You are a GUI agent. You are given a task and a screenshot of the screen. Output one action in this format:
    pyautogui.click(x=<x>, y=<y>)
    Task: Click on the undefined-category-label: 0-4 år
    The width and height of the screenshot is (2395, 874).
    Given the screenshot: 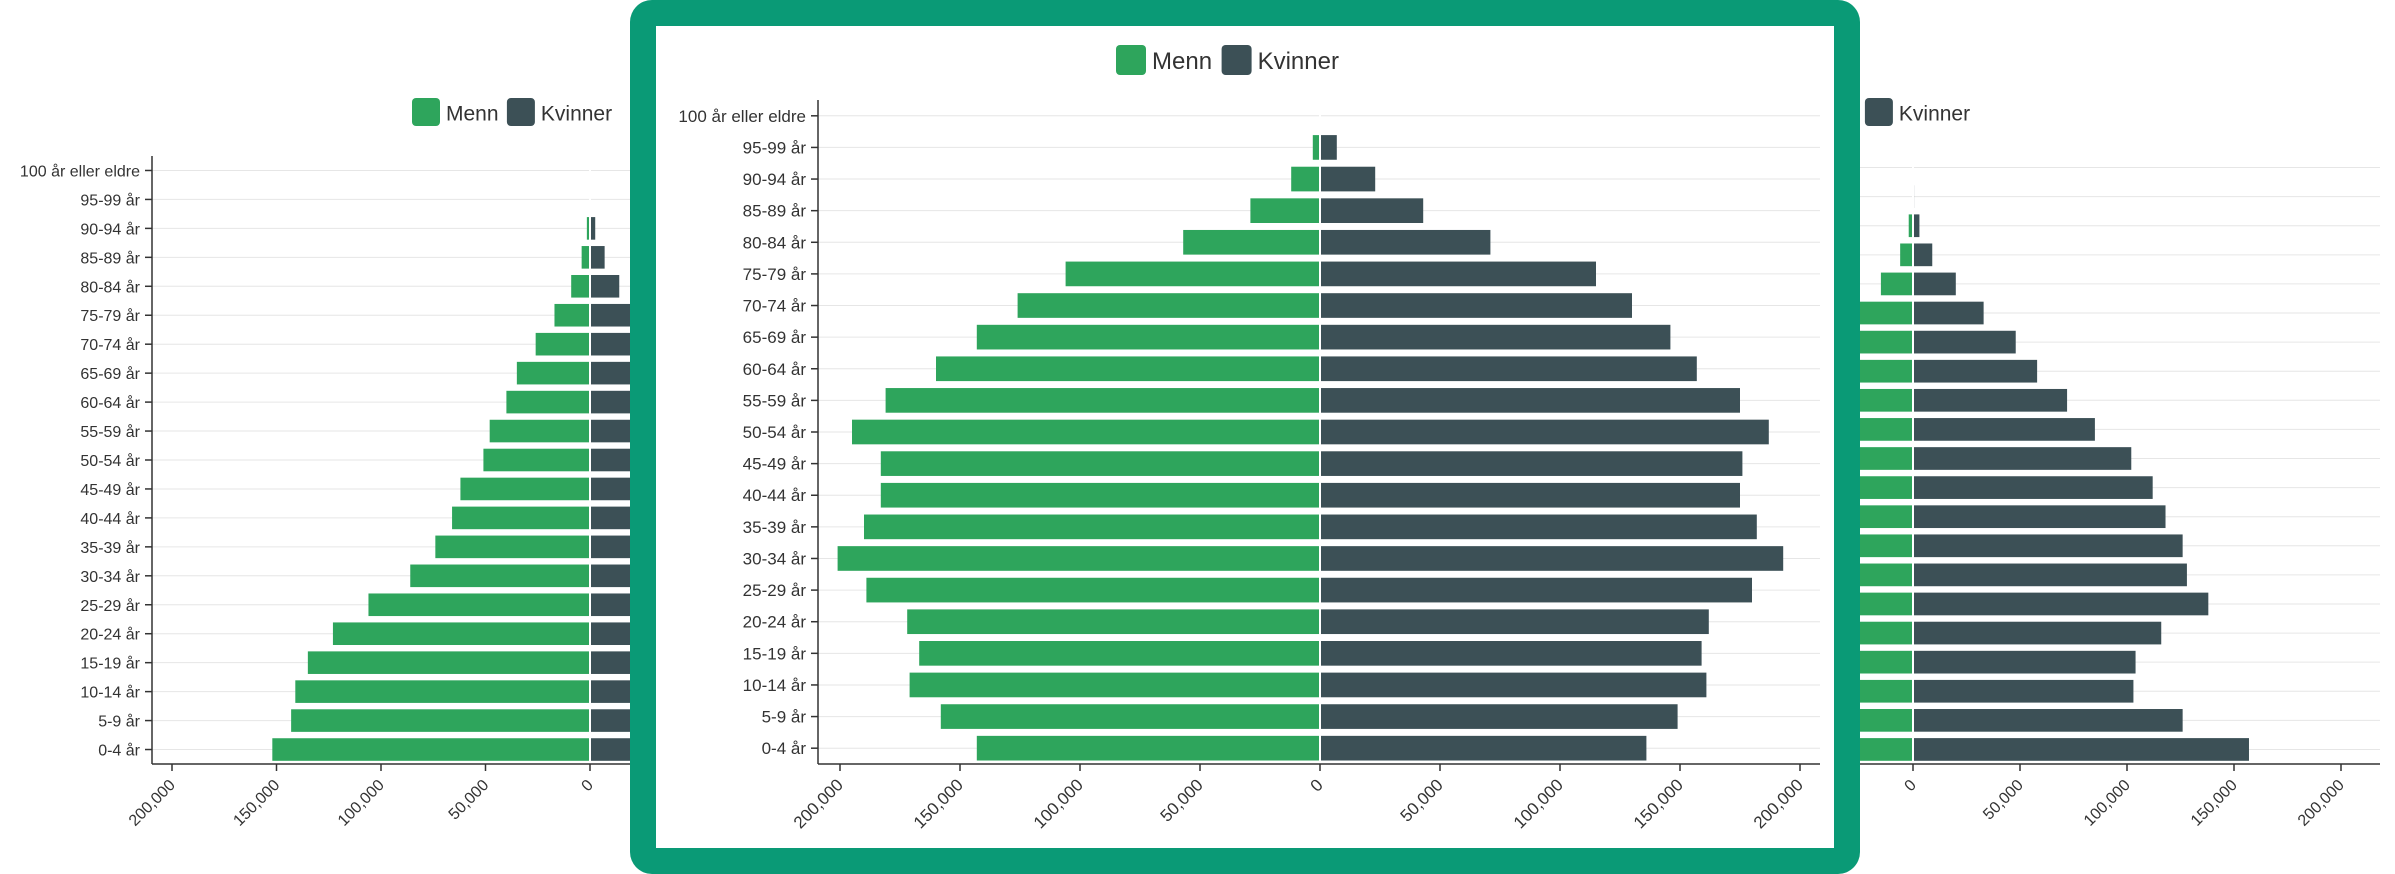 What is the action you would take?
    pyautogui.click(x=784, y=748)
    